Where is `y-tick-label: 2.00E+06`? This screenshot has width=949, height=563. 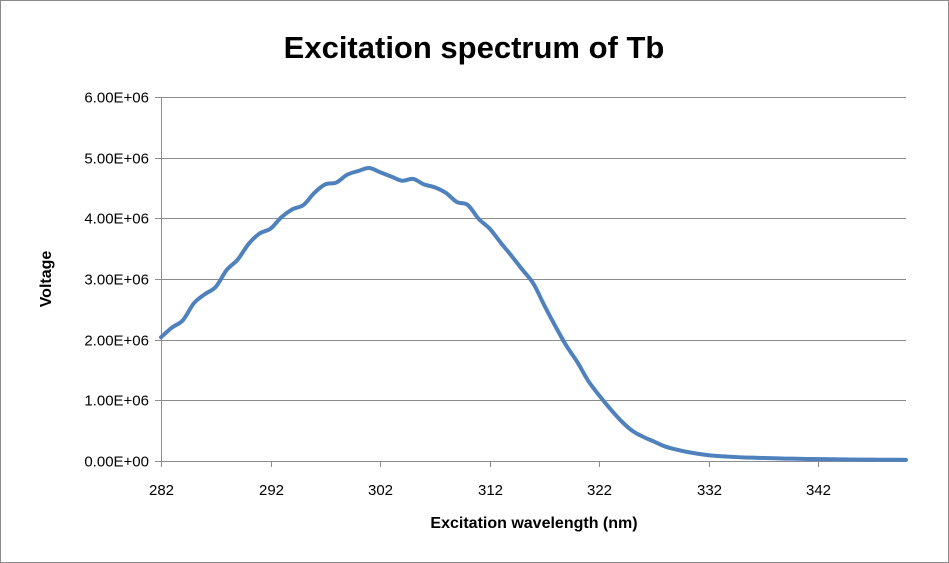
y-tick-label: 2.00E+06 is located at coordinates (116, 341).